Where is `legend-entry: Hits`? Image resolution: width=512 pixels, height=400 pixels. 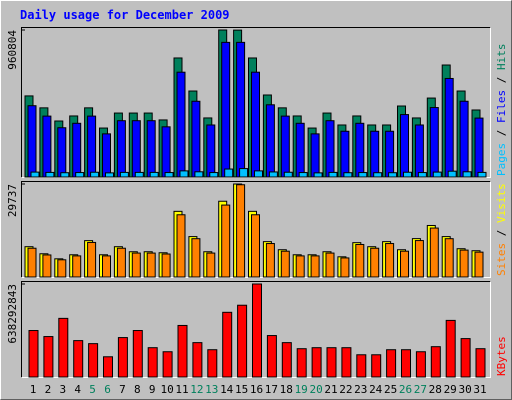
legend-entry: Hits is located at coordinates (501, 57).